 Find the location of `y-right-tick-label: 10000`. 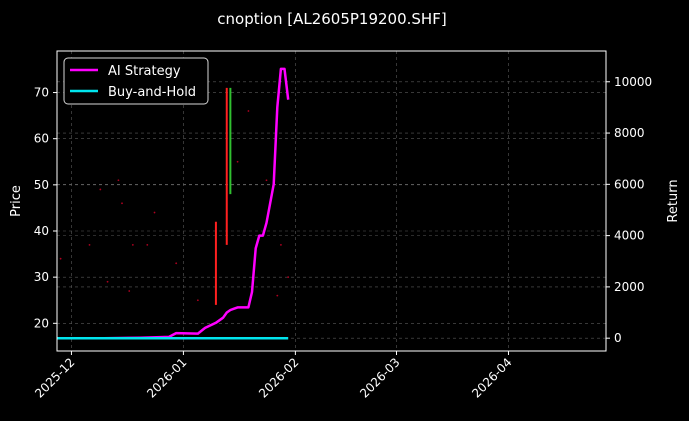

y-right-tick-label: 10000 is located at coordinates (633, 82).